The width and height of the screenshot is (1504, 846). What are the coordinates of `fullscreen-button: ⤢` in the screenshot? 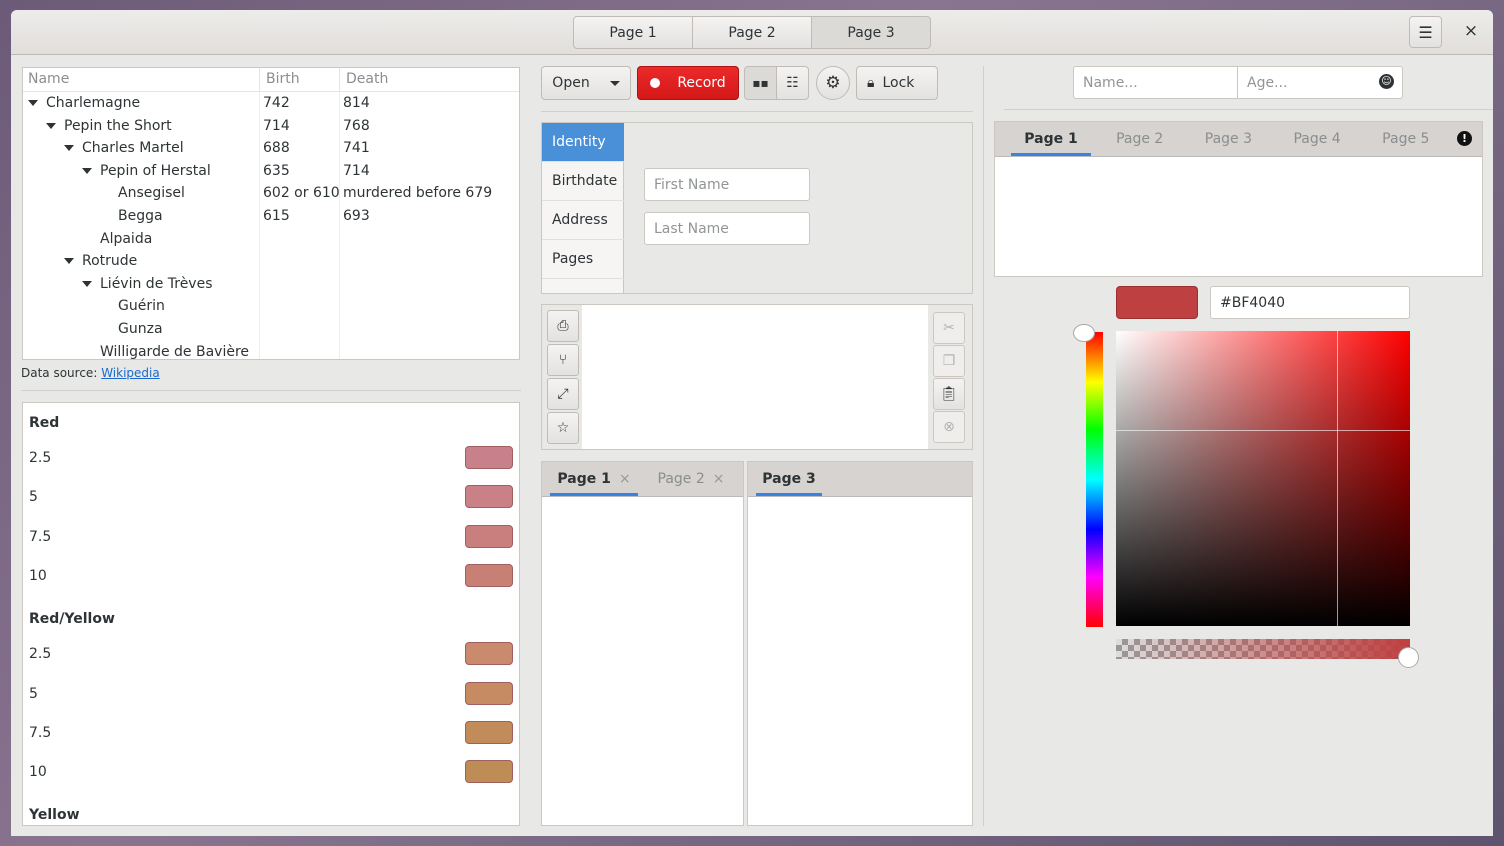 It's located at (563, 394).